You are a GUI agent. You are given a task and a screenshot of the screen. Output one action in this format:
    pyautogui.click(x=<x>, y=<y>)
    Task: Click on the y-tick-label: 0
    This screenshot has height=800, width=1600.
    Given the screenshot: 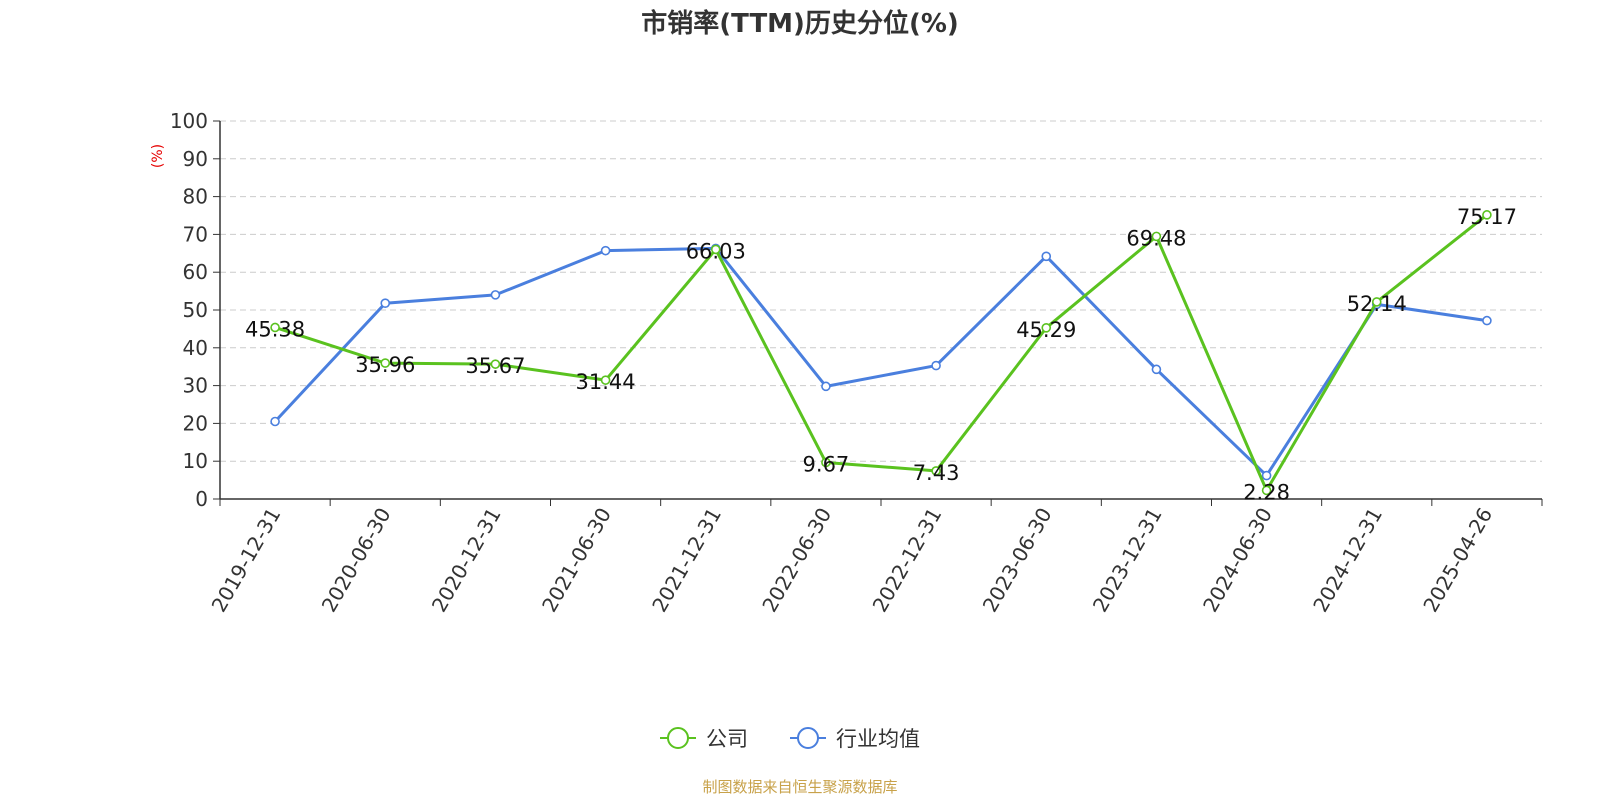 What is the action you would take?
    pyautogui.click(x=201, y=499)
    